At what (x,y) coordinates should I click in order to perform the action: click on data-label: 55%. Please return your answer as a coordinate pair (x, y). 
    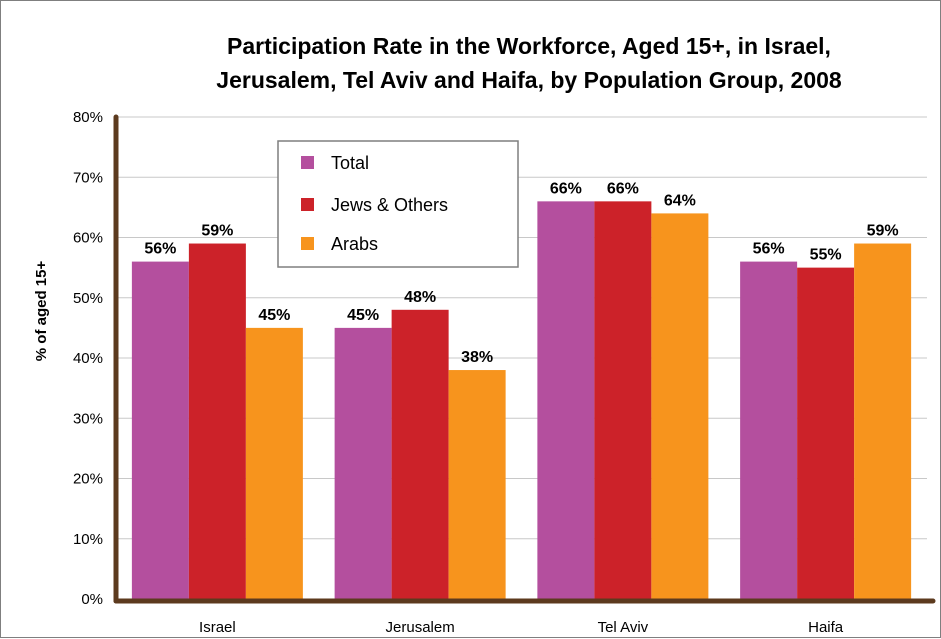
    Looking at the image, I should click on (826, 255).